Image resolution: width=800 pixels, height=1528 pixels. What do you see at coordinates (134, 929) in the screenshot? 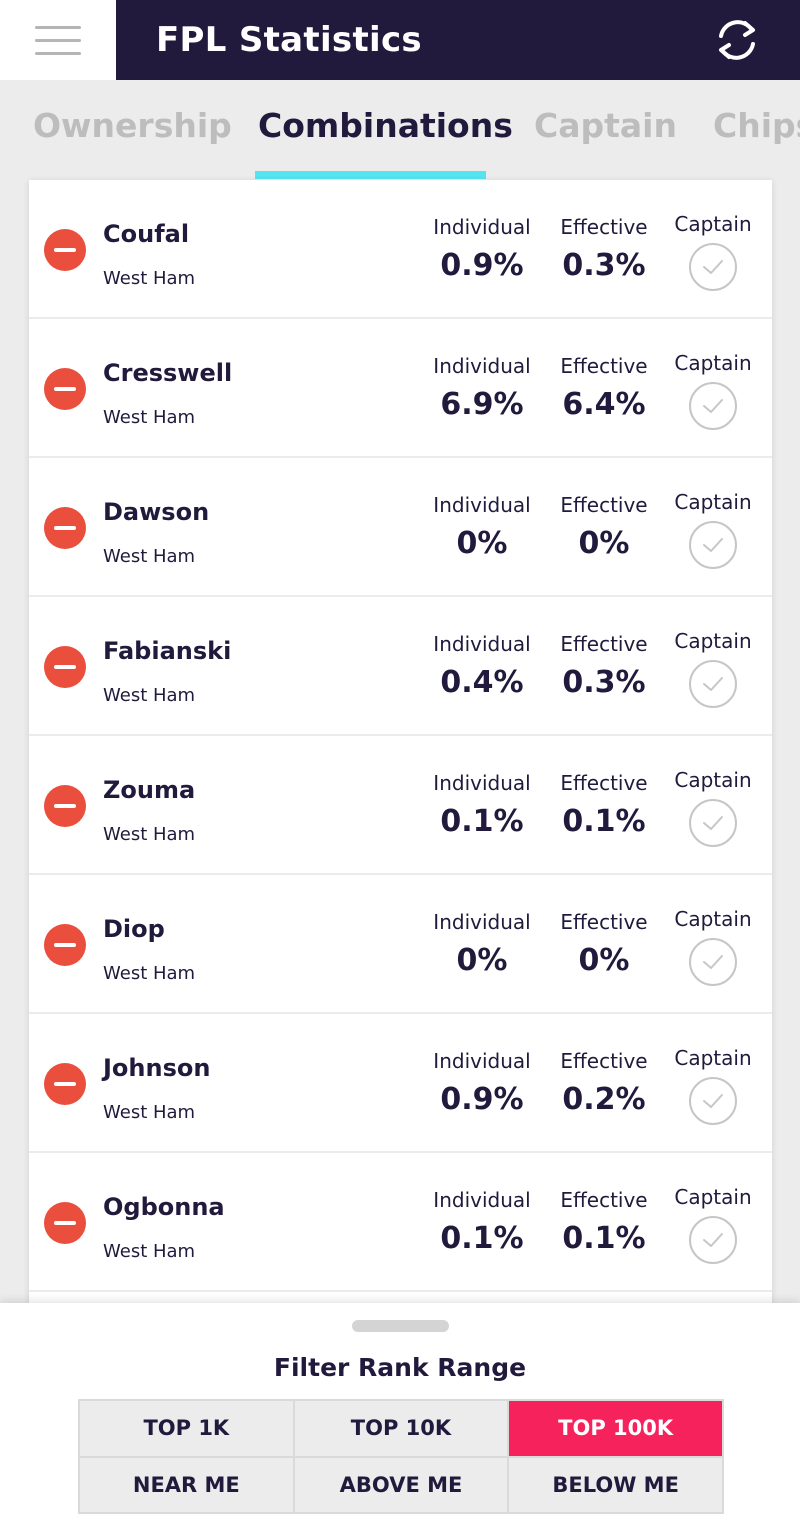
I see `player-name: Diop` at bounding box center [134, 929].